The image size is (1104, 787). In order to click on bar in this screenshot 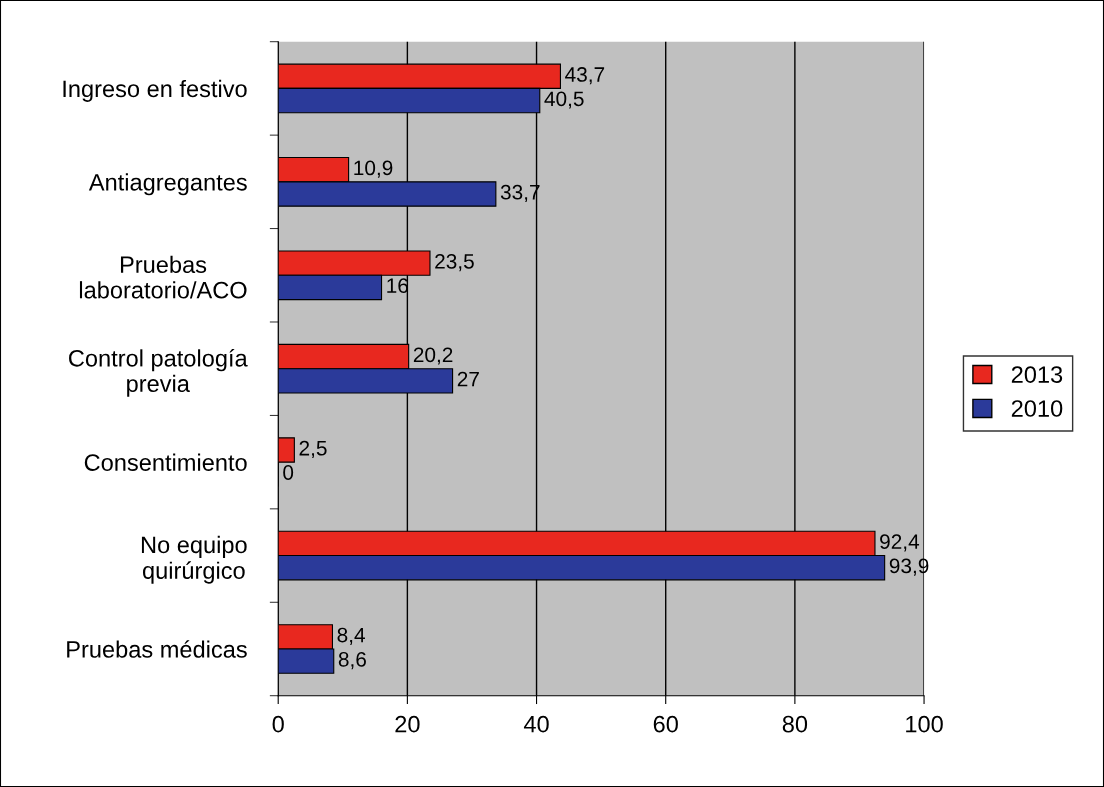, I will do `click(286, 450)`.